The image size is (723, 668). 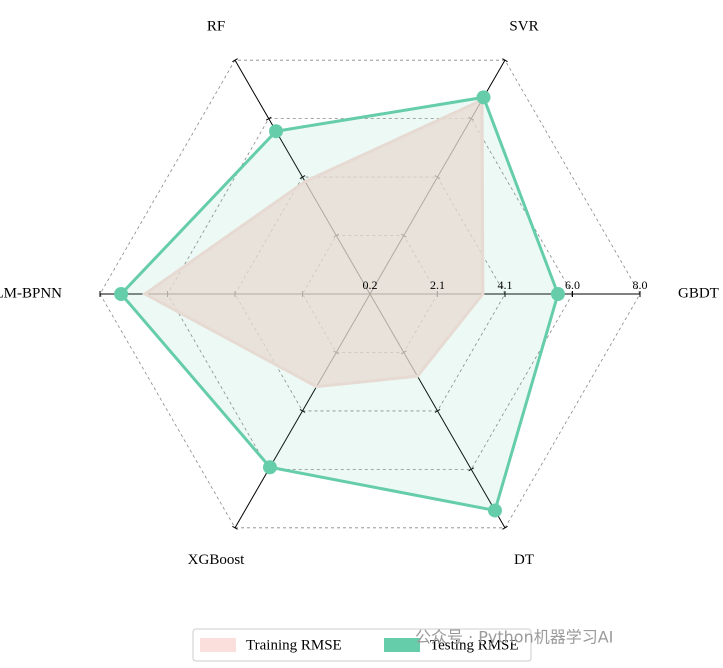 I want to click on legend-label: Training RMSE, so click(x=294, y=645).